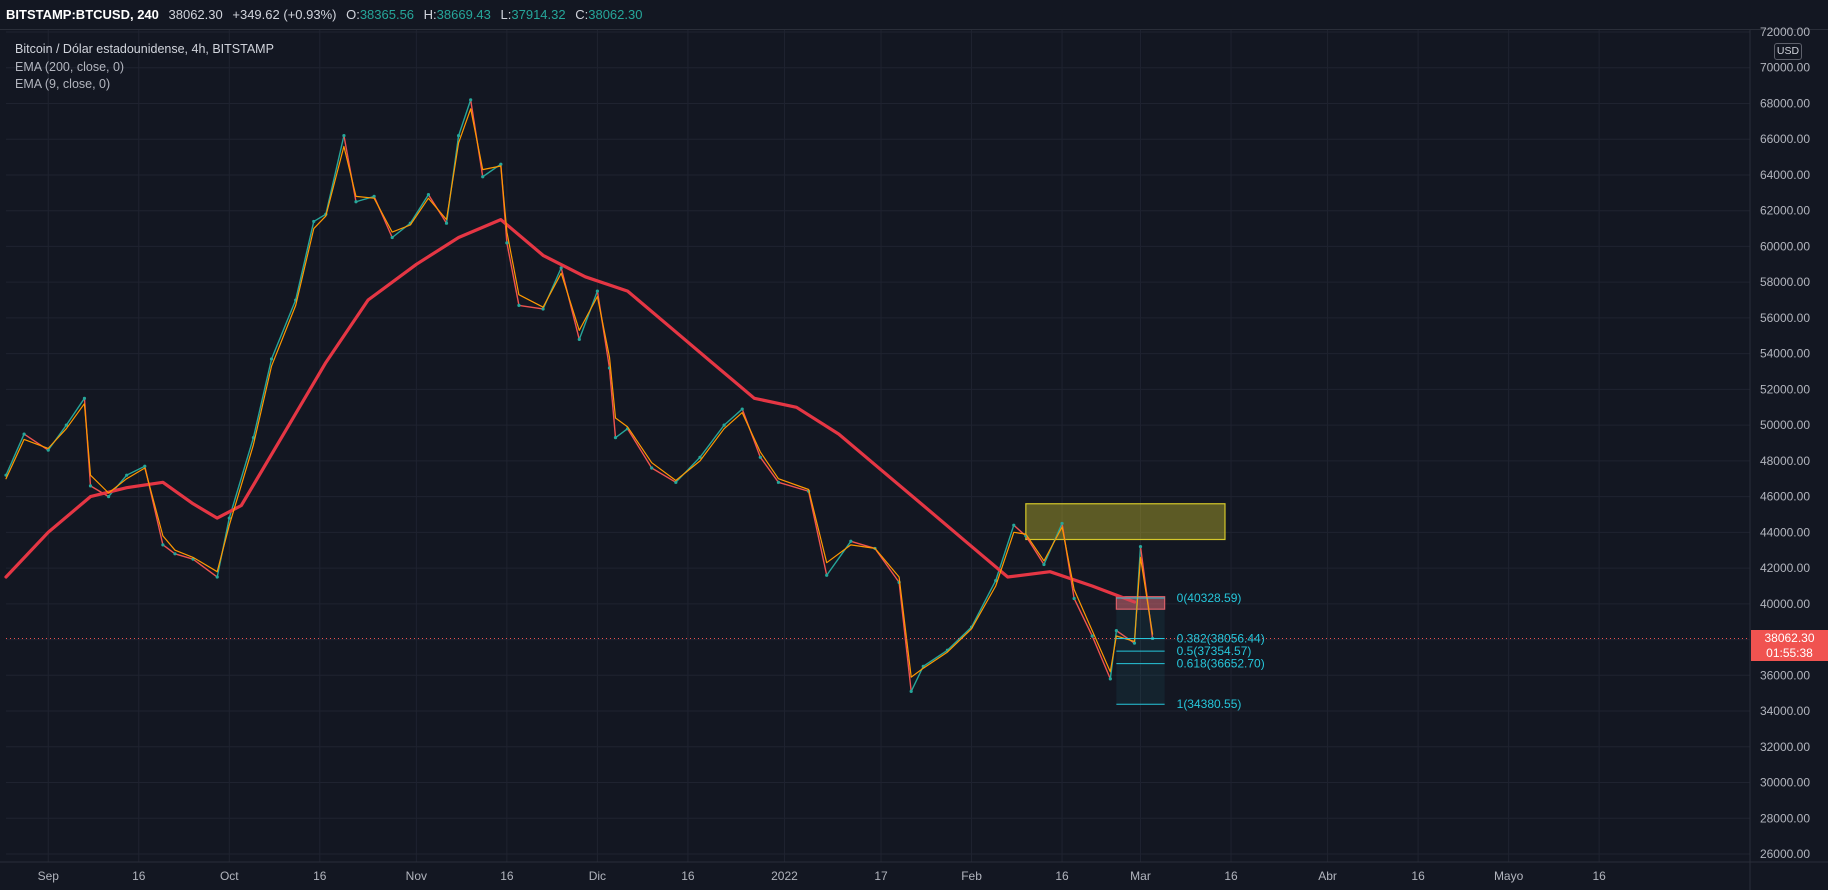 Image resolution: width=1828 pixels, height=890 pixels. What do you see at coordinates (784, 876) in the screenshot?
I see `x-tick-label: 2022` at bounding box center [784, 876].